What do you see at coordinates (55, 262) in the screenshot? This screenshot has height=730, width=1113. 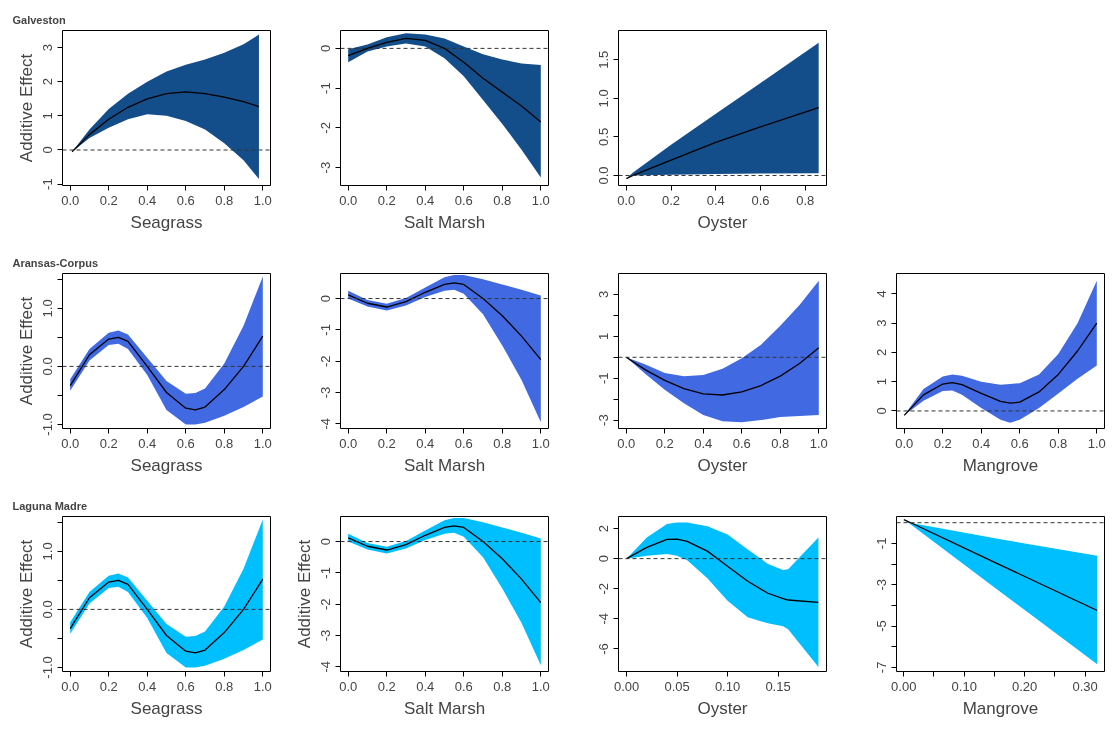 I see `chart-title: Aransas-Corpus` at bounding box center [55, 262].